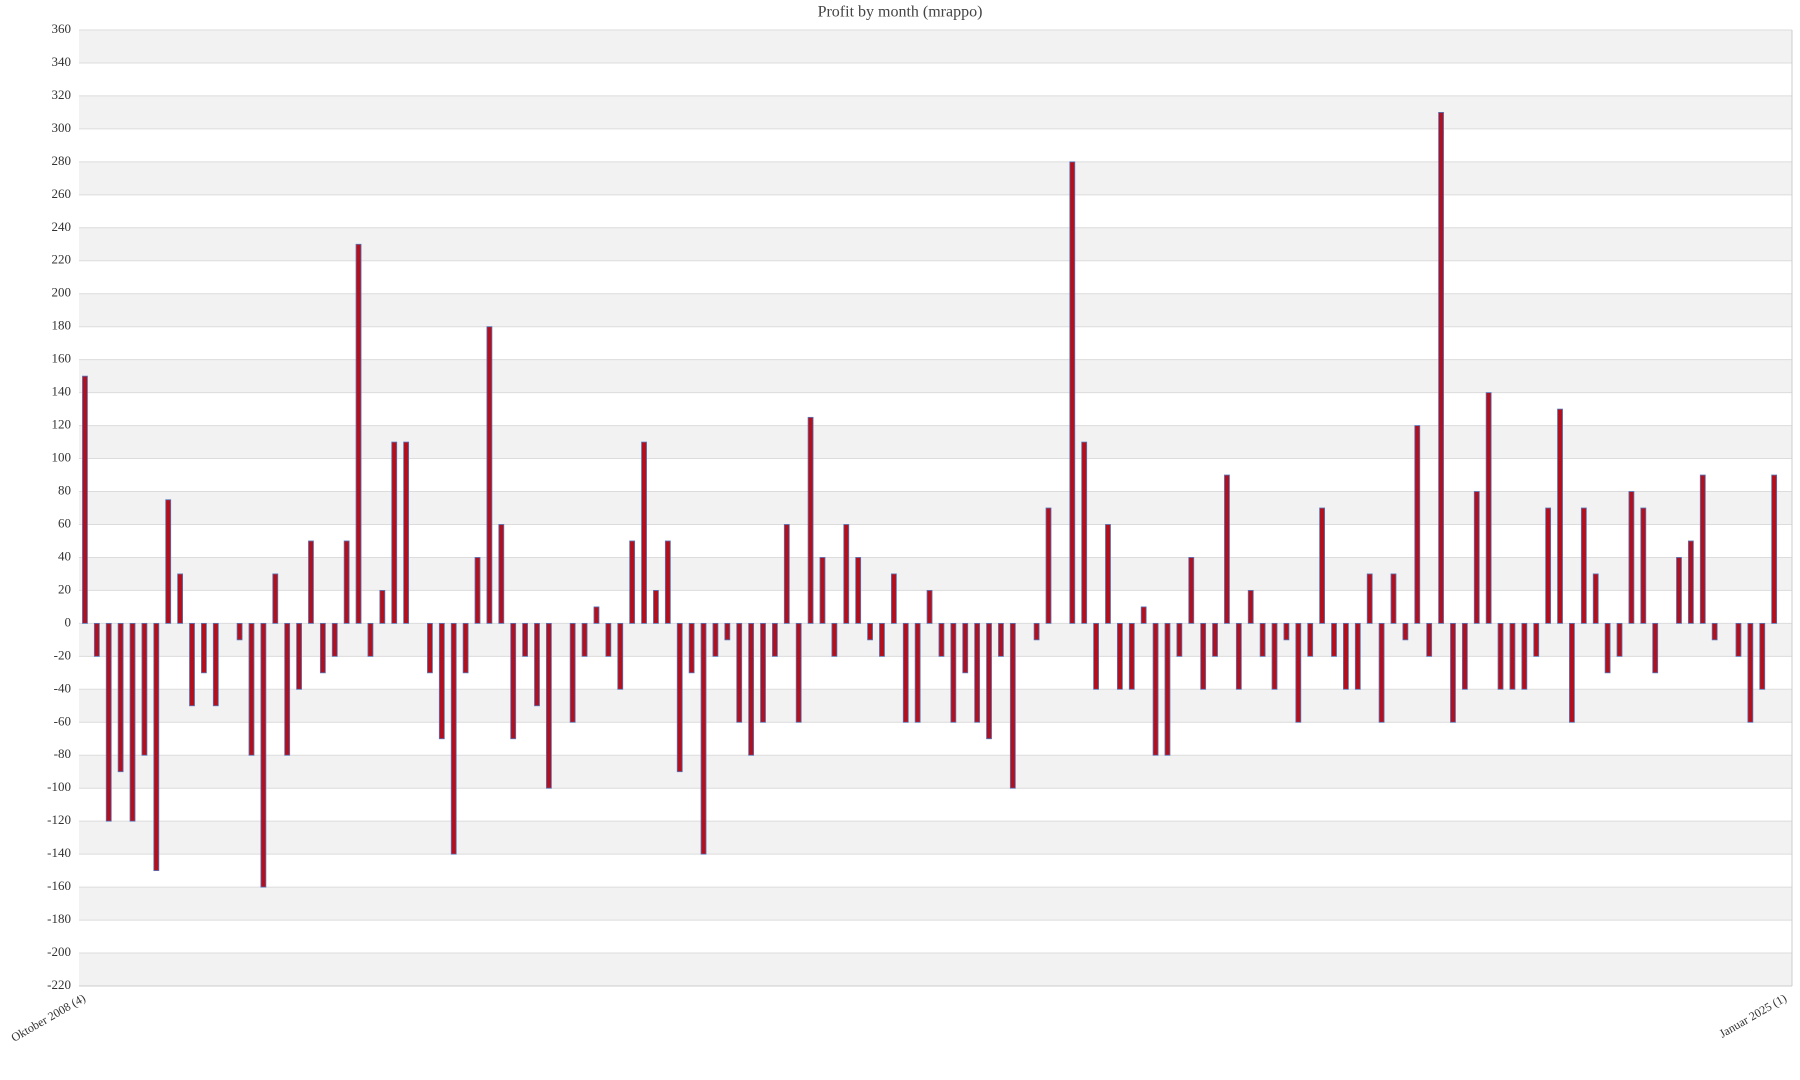 The width and height of the screenshot is (1800, 1080). What do you see at coordinates (59, 786) in the screenshot?
I see `y-tick-label: -100` at bounding box center [59, 786].